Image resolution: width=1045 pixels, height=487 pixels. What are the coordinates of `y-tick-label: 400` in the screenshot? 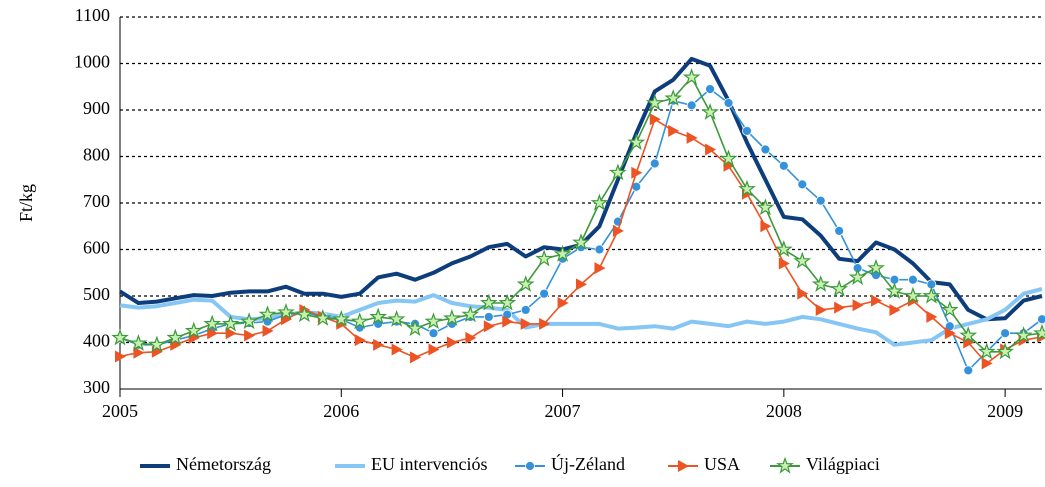 It's located at (96, 341).